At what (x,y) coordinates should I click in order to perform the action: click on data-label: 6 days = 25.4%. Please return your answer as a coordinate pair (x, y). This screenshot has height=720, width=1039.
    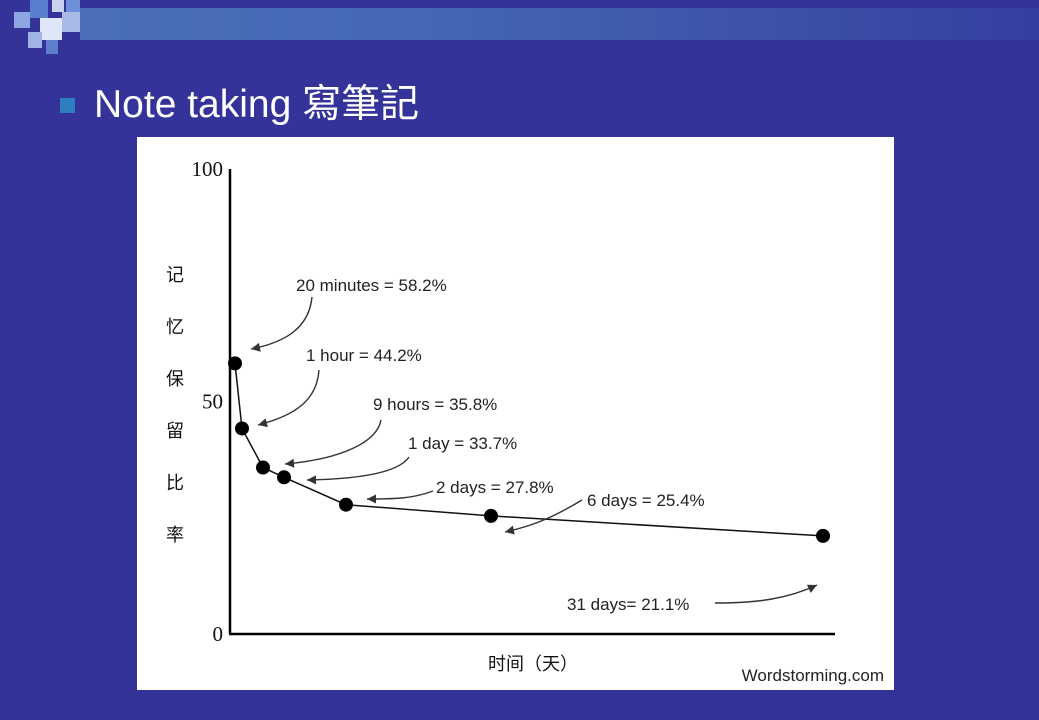
    Looking at the image, I should click on (646, 500).